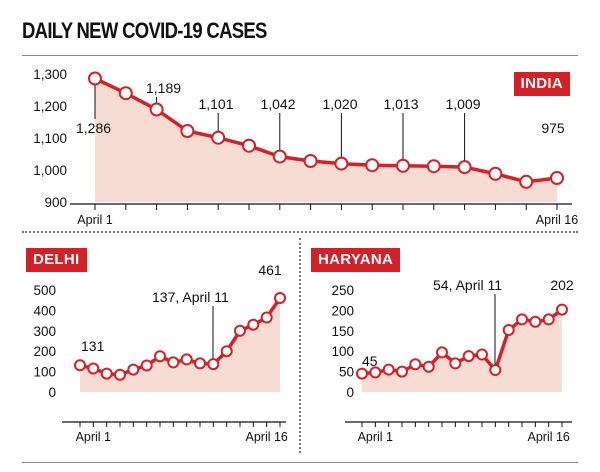 This screenshot has height=472, width=600. What do you see at coordinates (400, 104) in the screenshot?
I see `india-data-label: 1,013` at bounding box center [400, 104].